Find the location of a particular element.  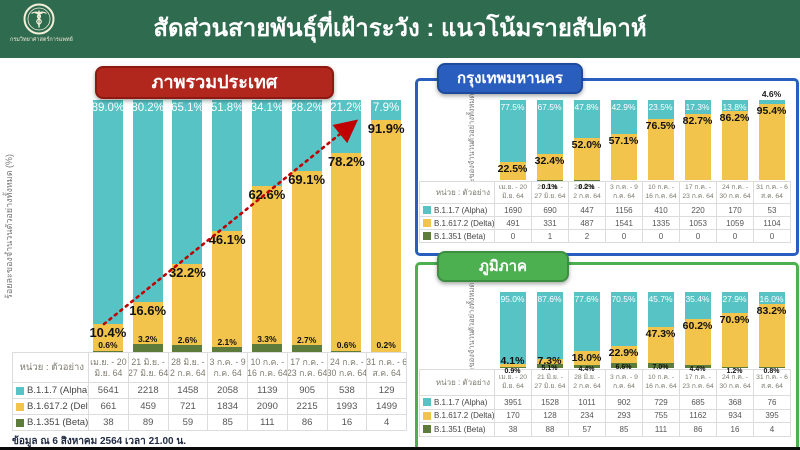

bar-column: 21.2% 78.2% 0.6% is located at coordinates (347, 226).